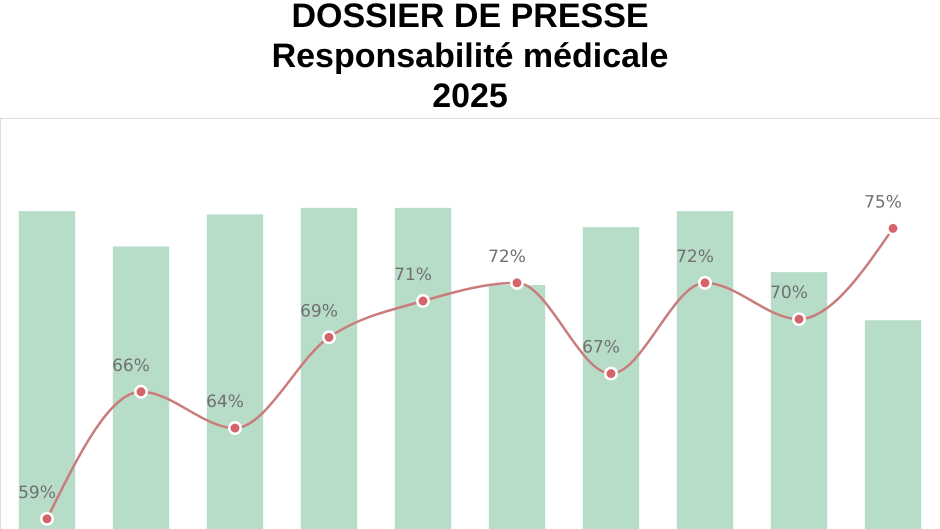  Describe the element at coordinates (601, 348) in the screenshot. I see `data-label: 67%` at that location.